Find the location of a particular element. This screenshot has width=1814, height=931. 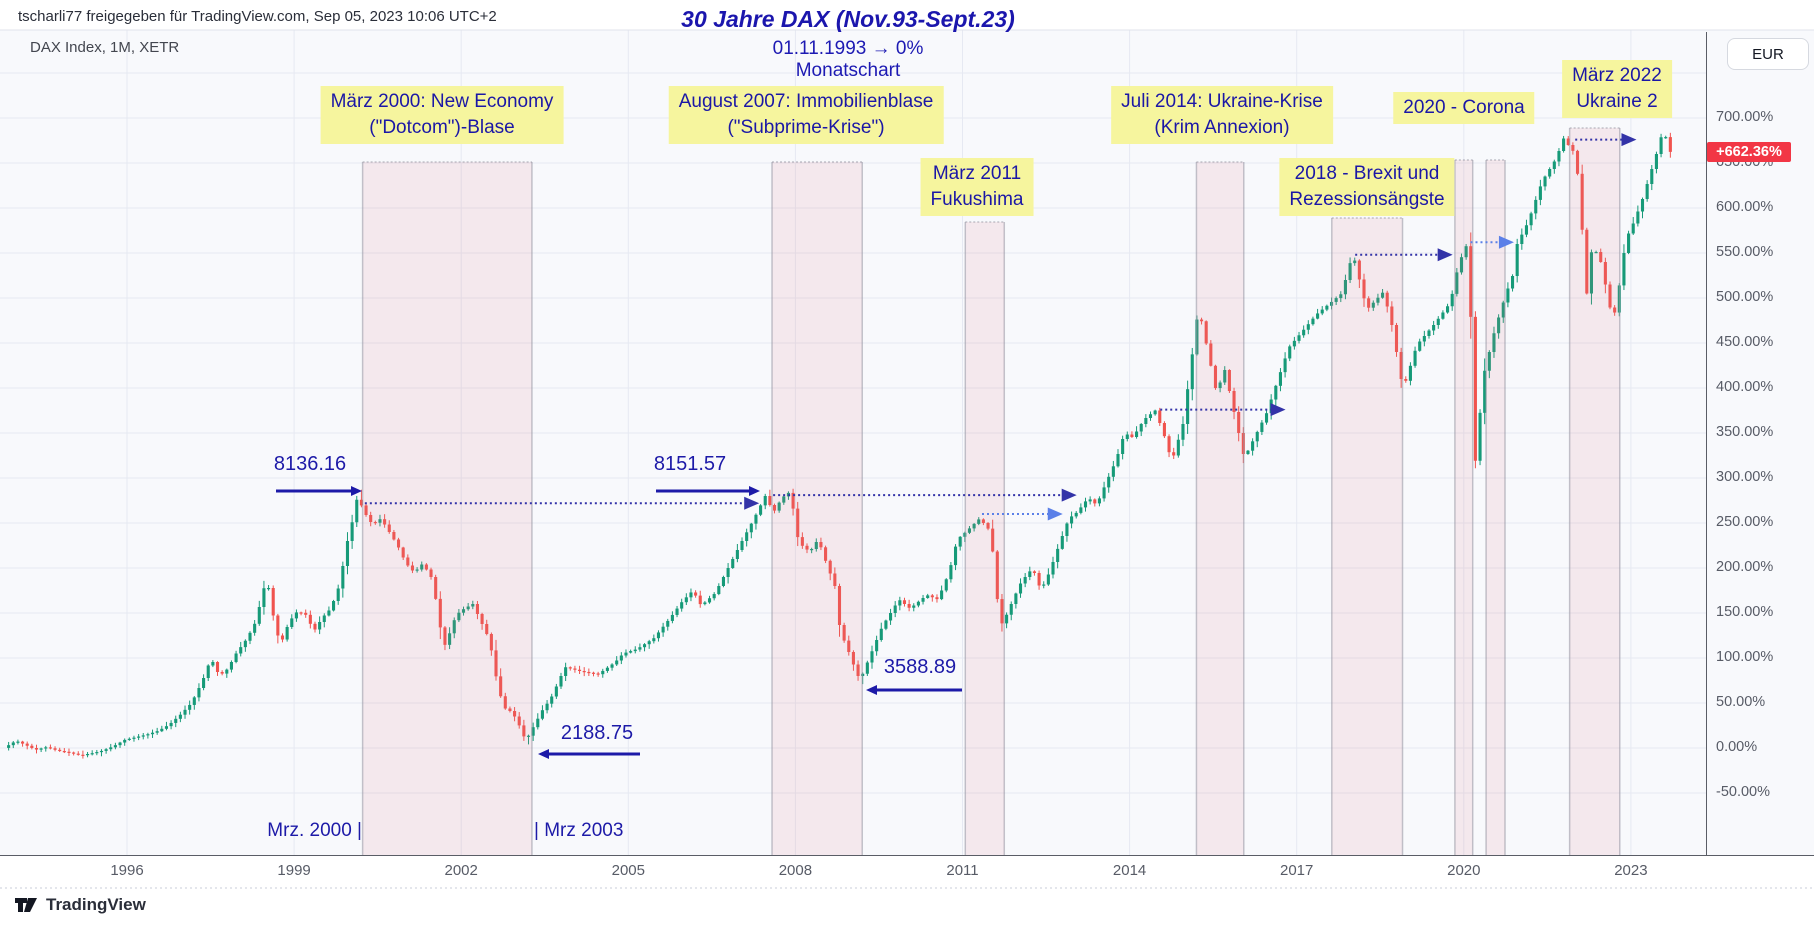

date-marker: | Mrz 2003 is located at coordinates (579, 830).